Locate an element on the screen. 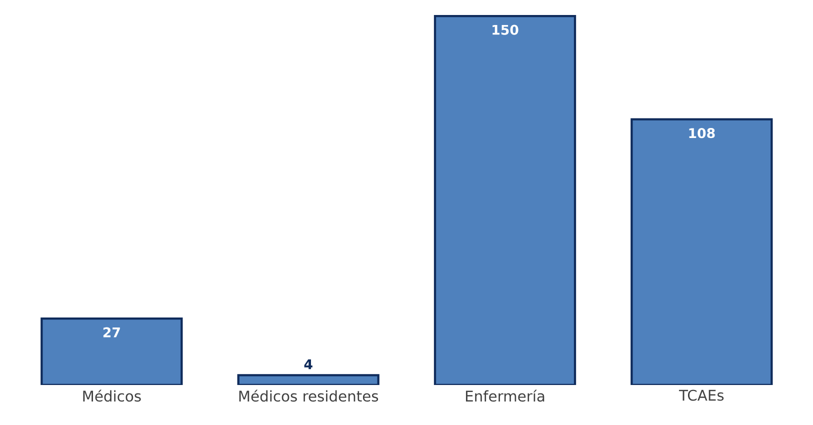 The image size is (813, 425). x-tick-label: Médicos residentes is located at coordinates (308, 396).